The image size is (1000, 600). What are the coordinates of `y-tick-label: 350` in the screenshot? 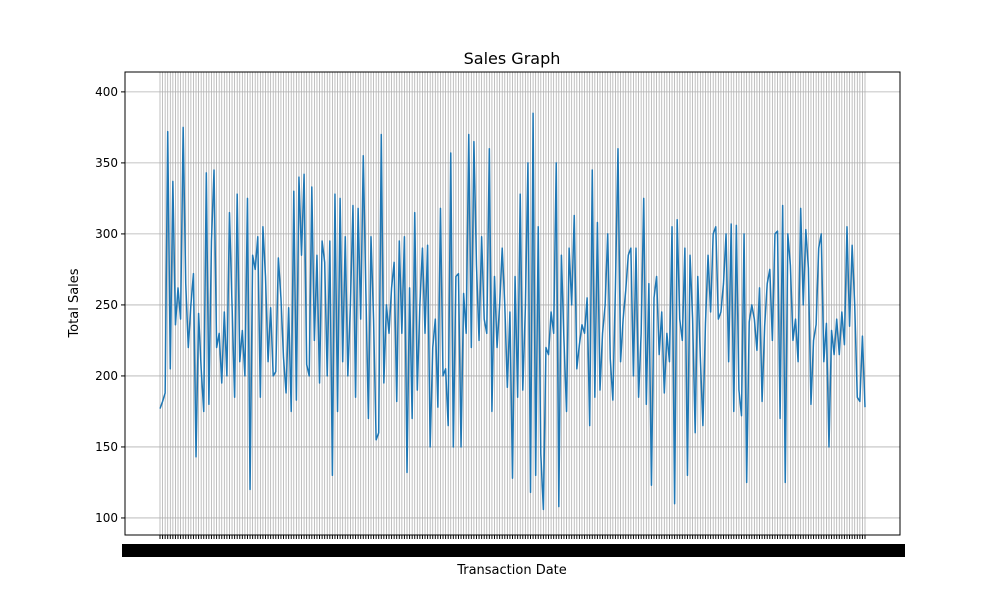 It's located at (106, 163).